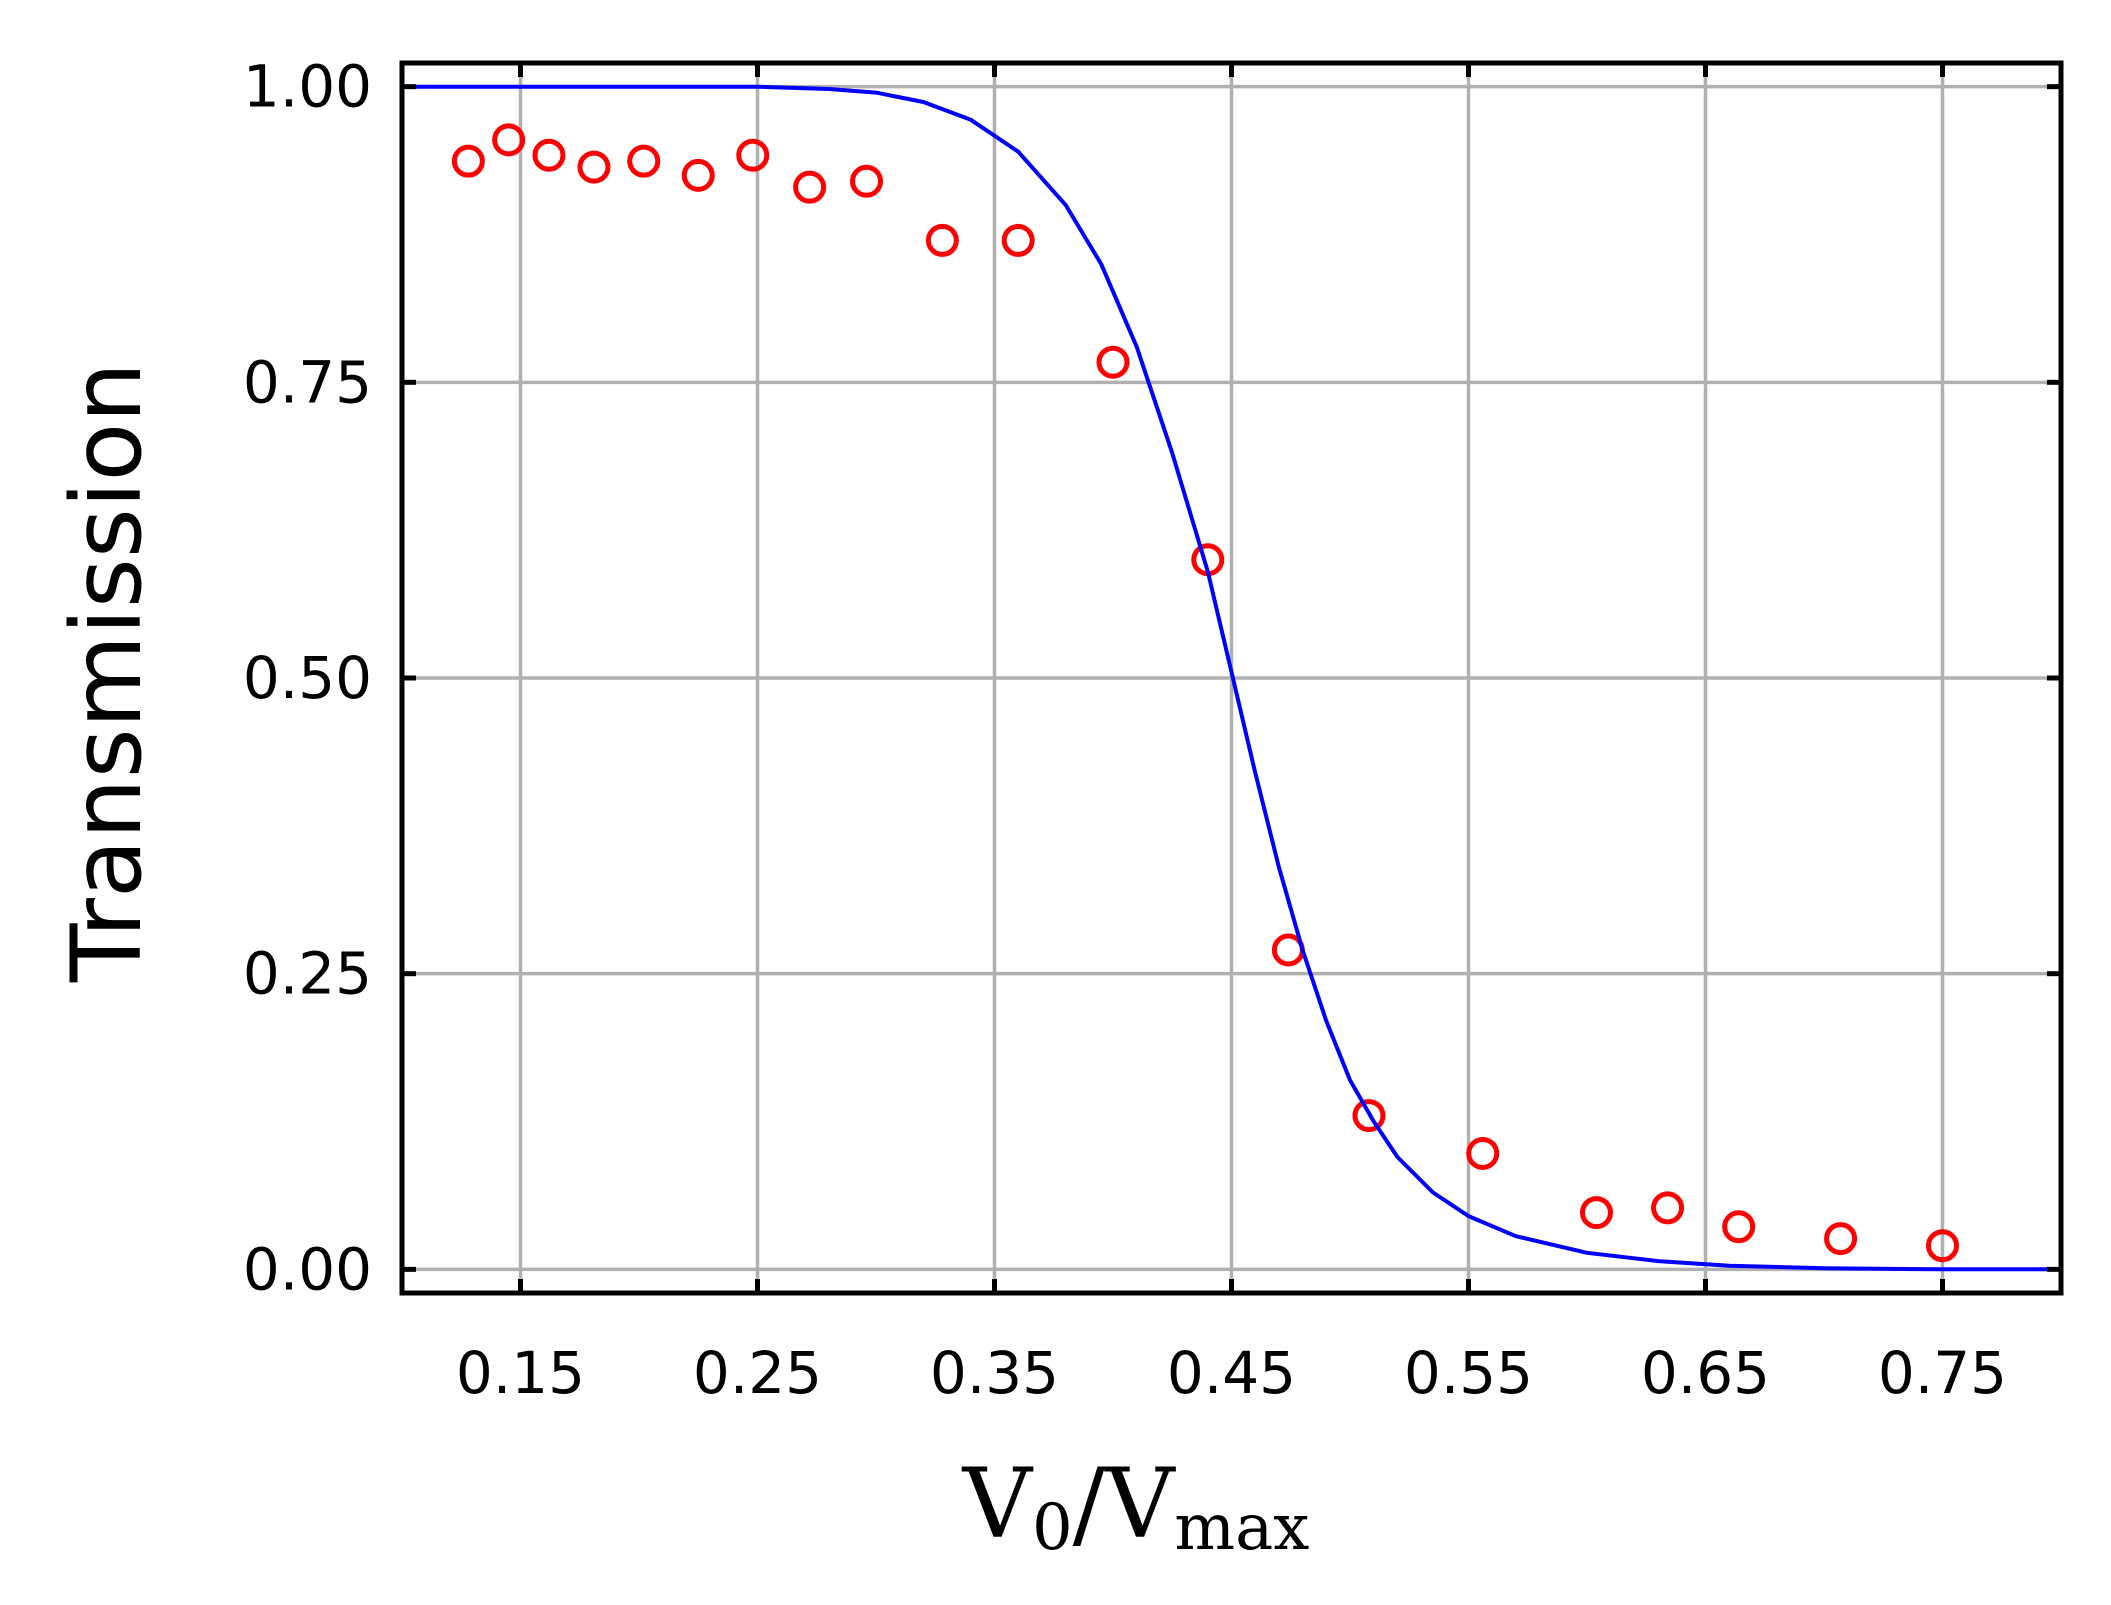 The height and width of the screenshot is (1605, 2111). I want to click on x-tick-label: 0.15, so click(520, 1373).